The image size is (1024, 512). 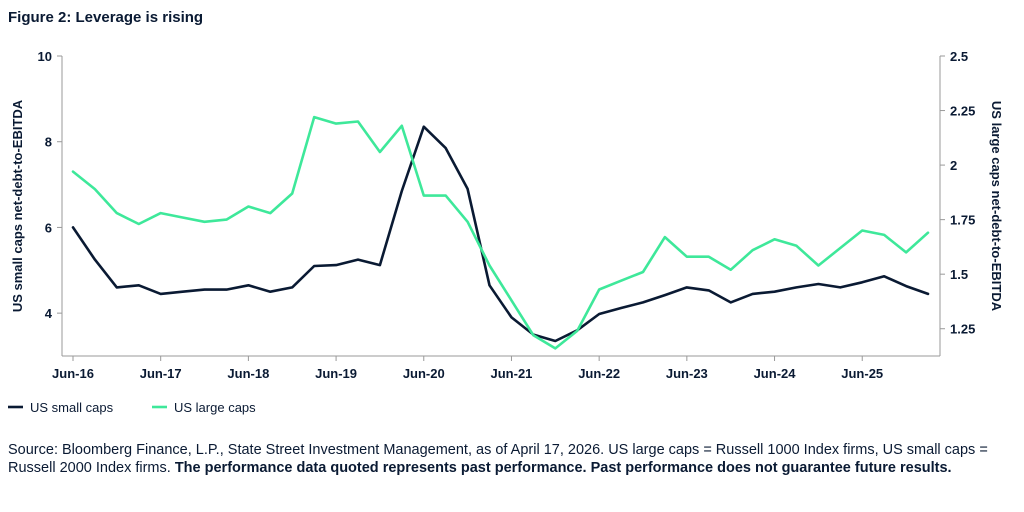 What do you see at coordinates (996, 206) in the screenshot?
I see `right-axis-title: US large caps net-debt-to-EBITDA` at bounding box center [996, 206].